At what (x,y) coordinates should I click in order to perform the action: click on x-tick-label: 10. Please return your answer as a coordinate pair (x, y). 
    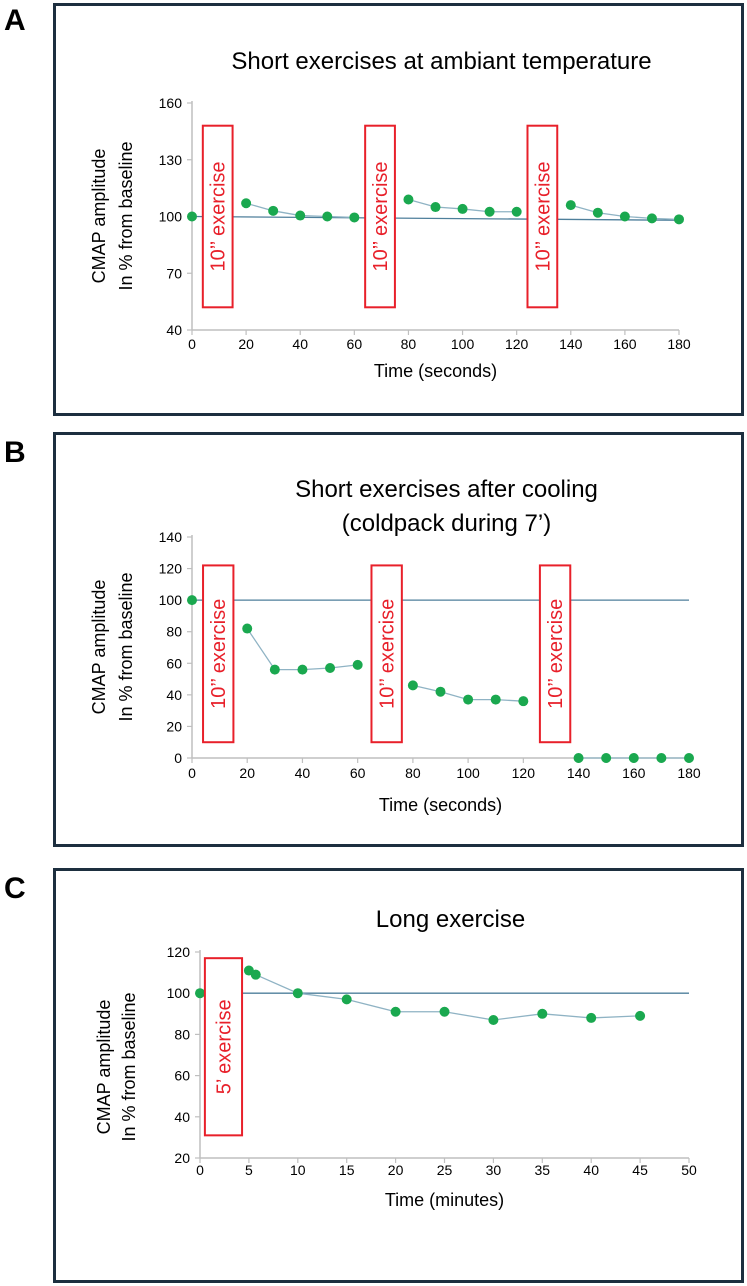
    Looking at the image, I should click on (298, 1170).